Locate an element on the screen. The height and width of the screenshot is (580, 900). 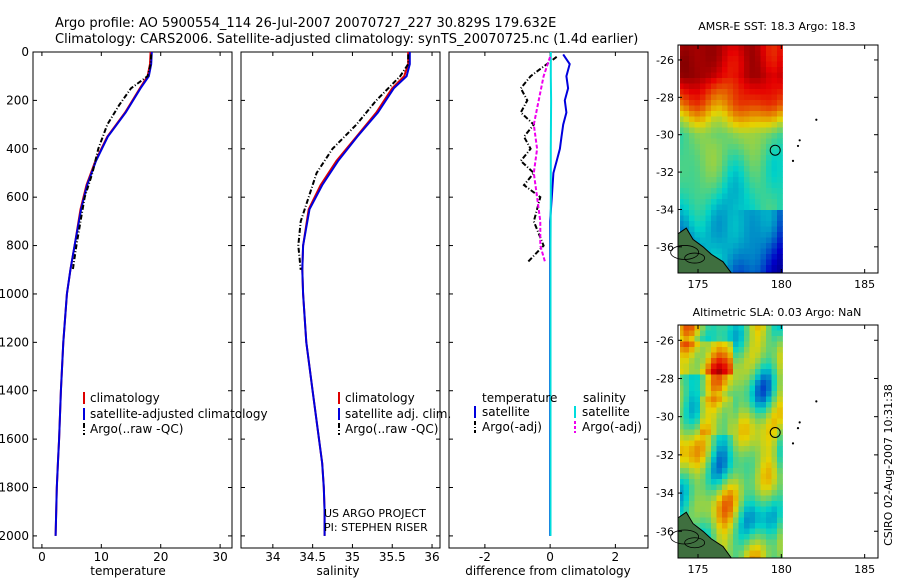
island-dot is located at coordinates (816, 119).